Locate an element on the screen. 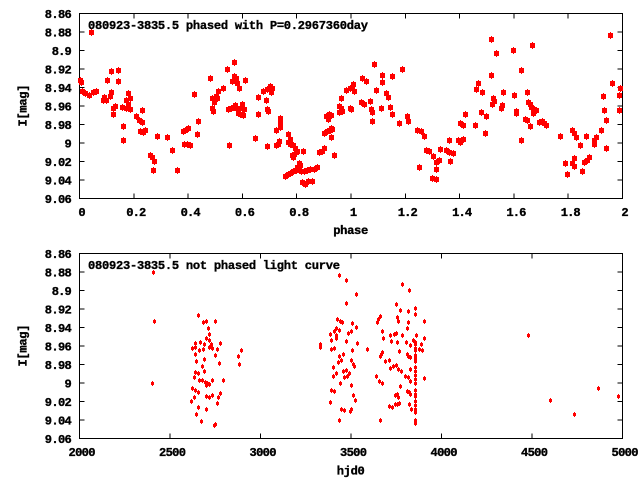  svg-text: 1 is located at coordinates (353, 213).